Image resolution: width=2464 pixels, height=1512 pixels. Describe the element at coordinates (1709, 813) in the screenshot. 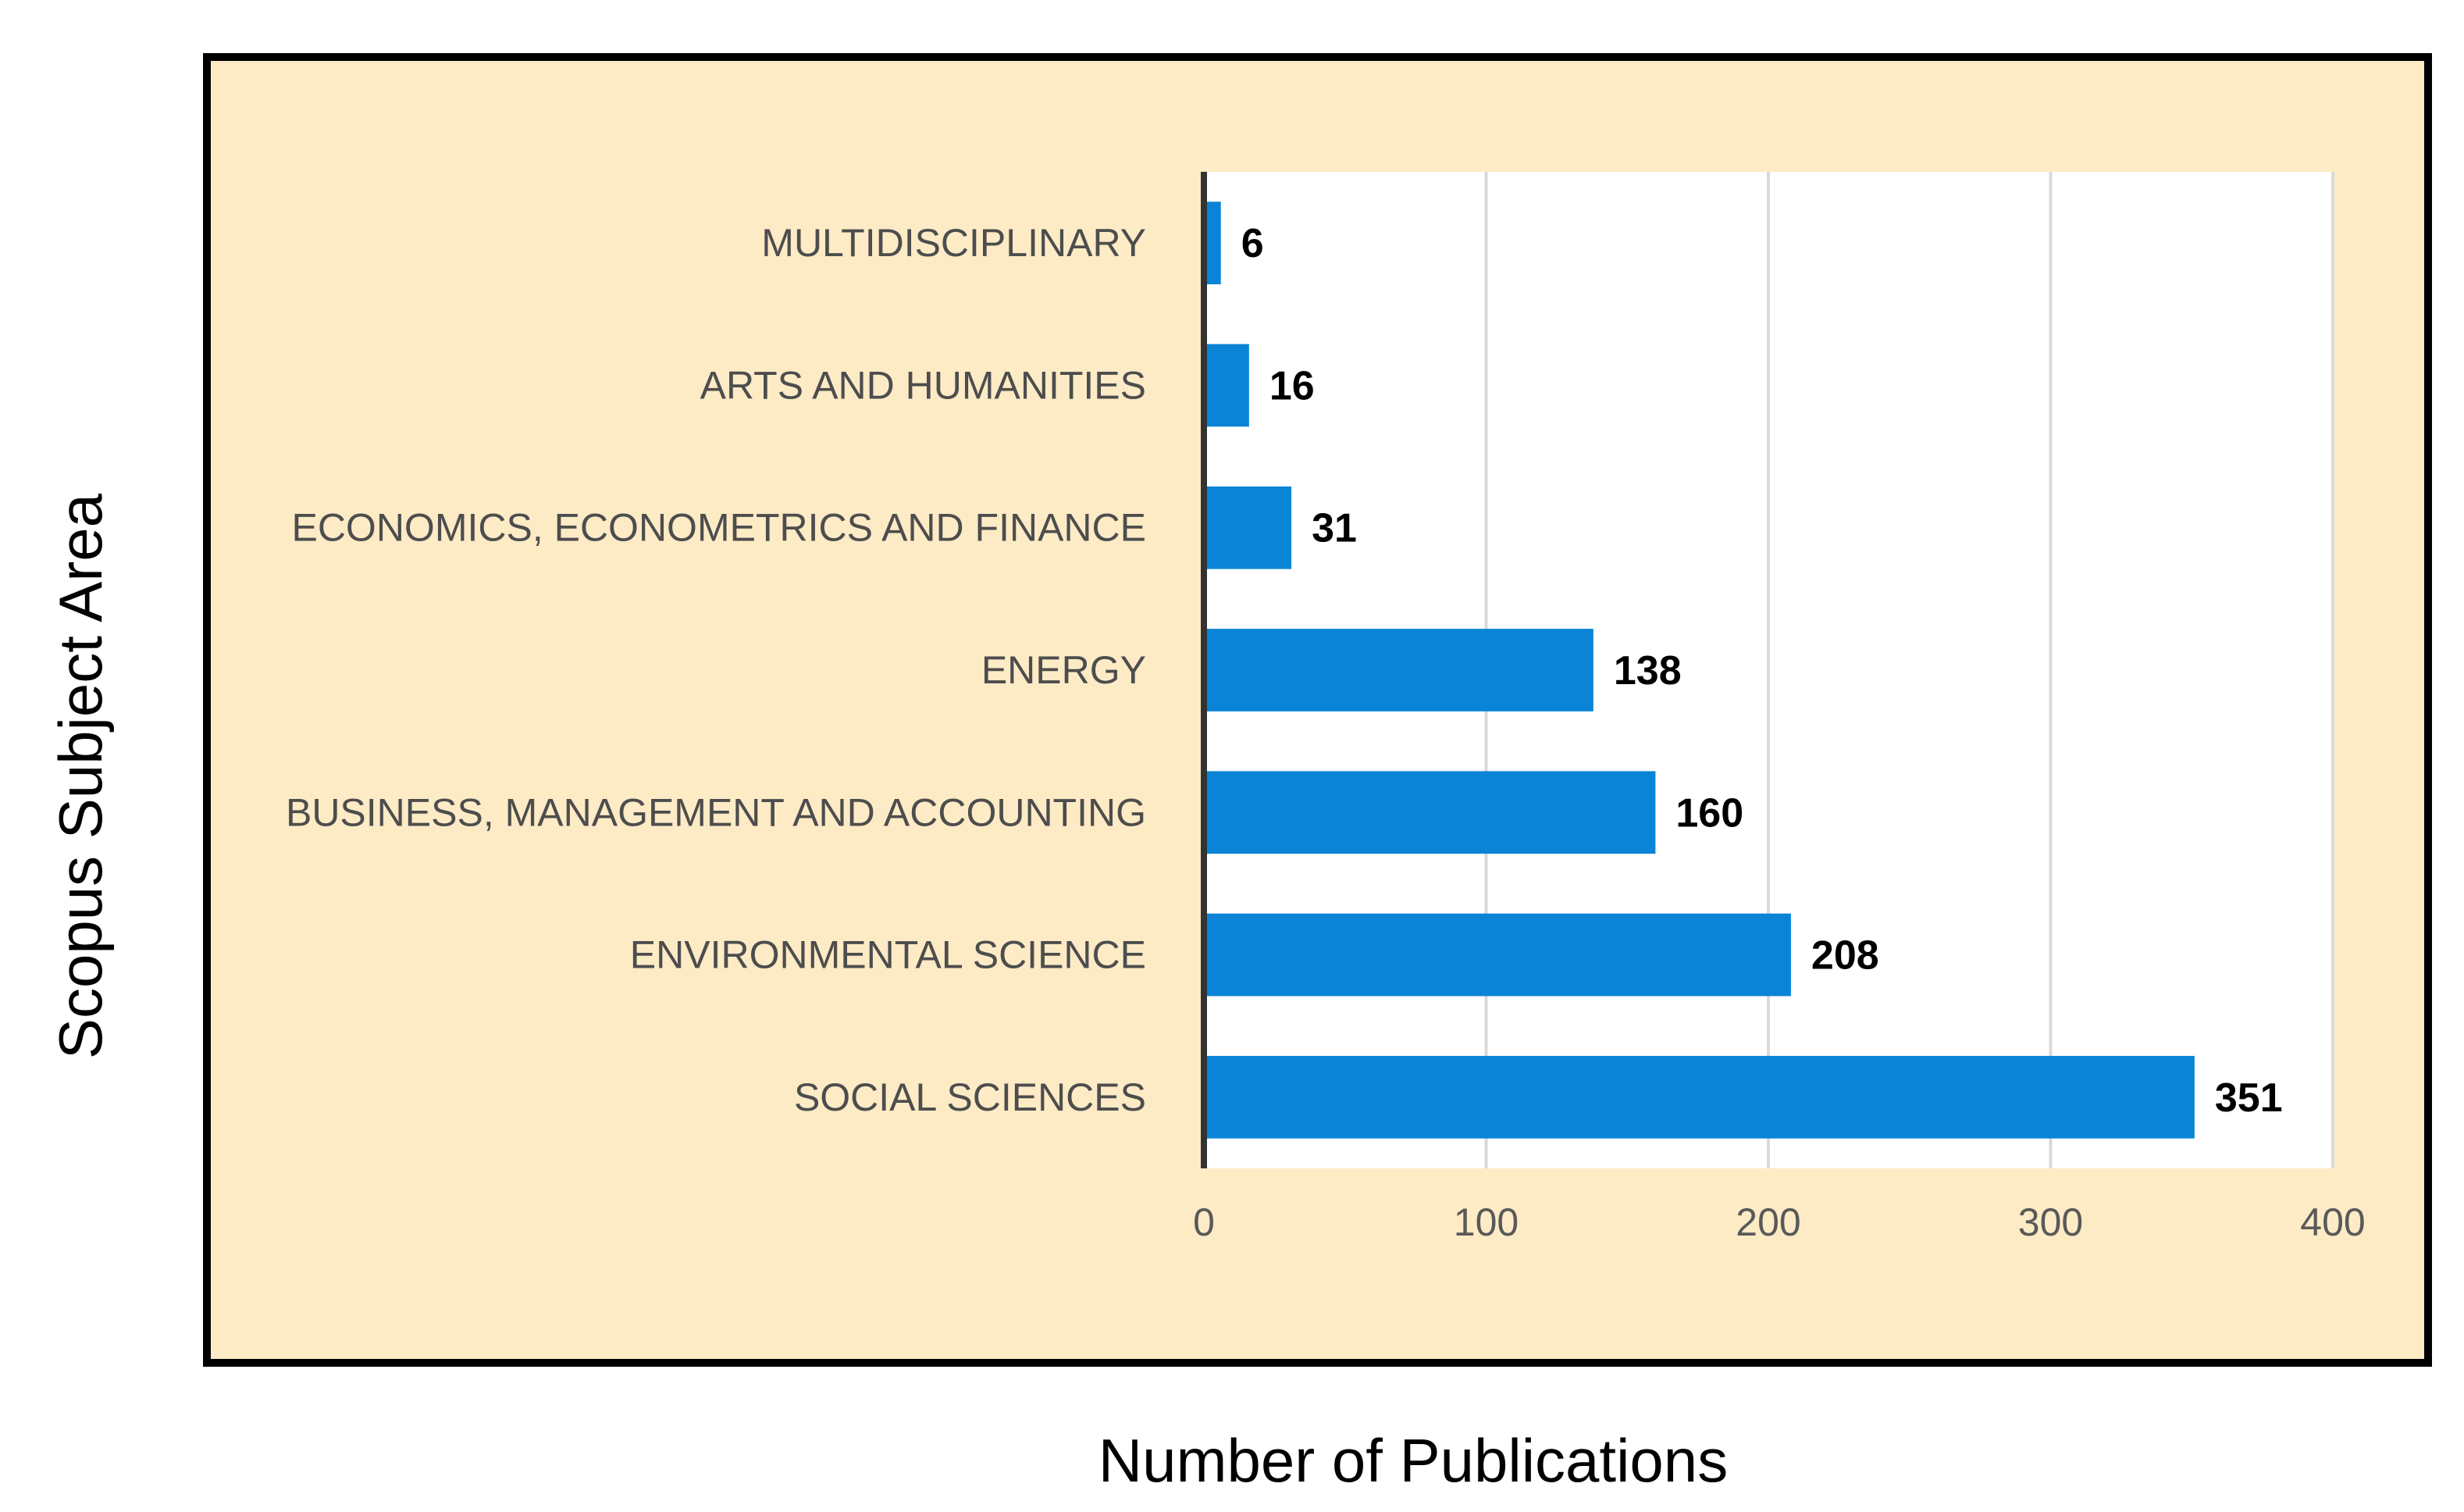

I see `data-label: 160` at that location.